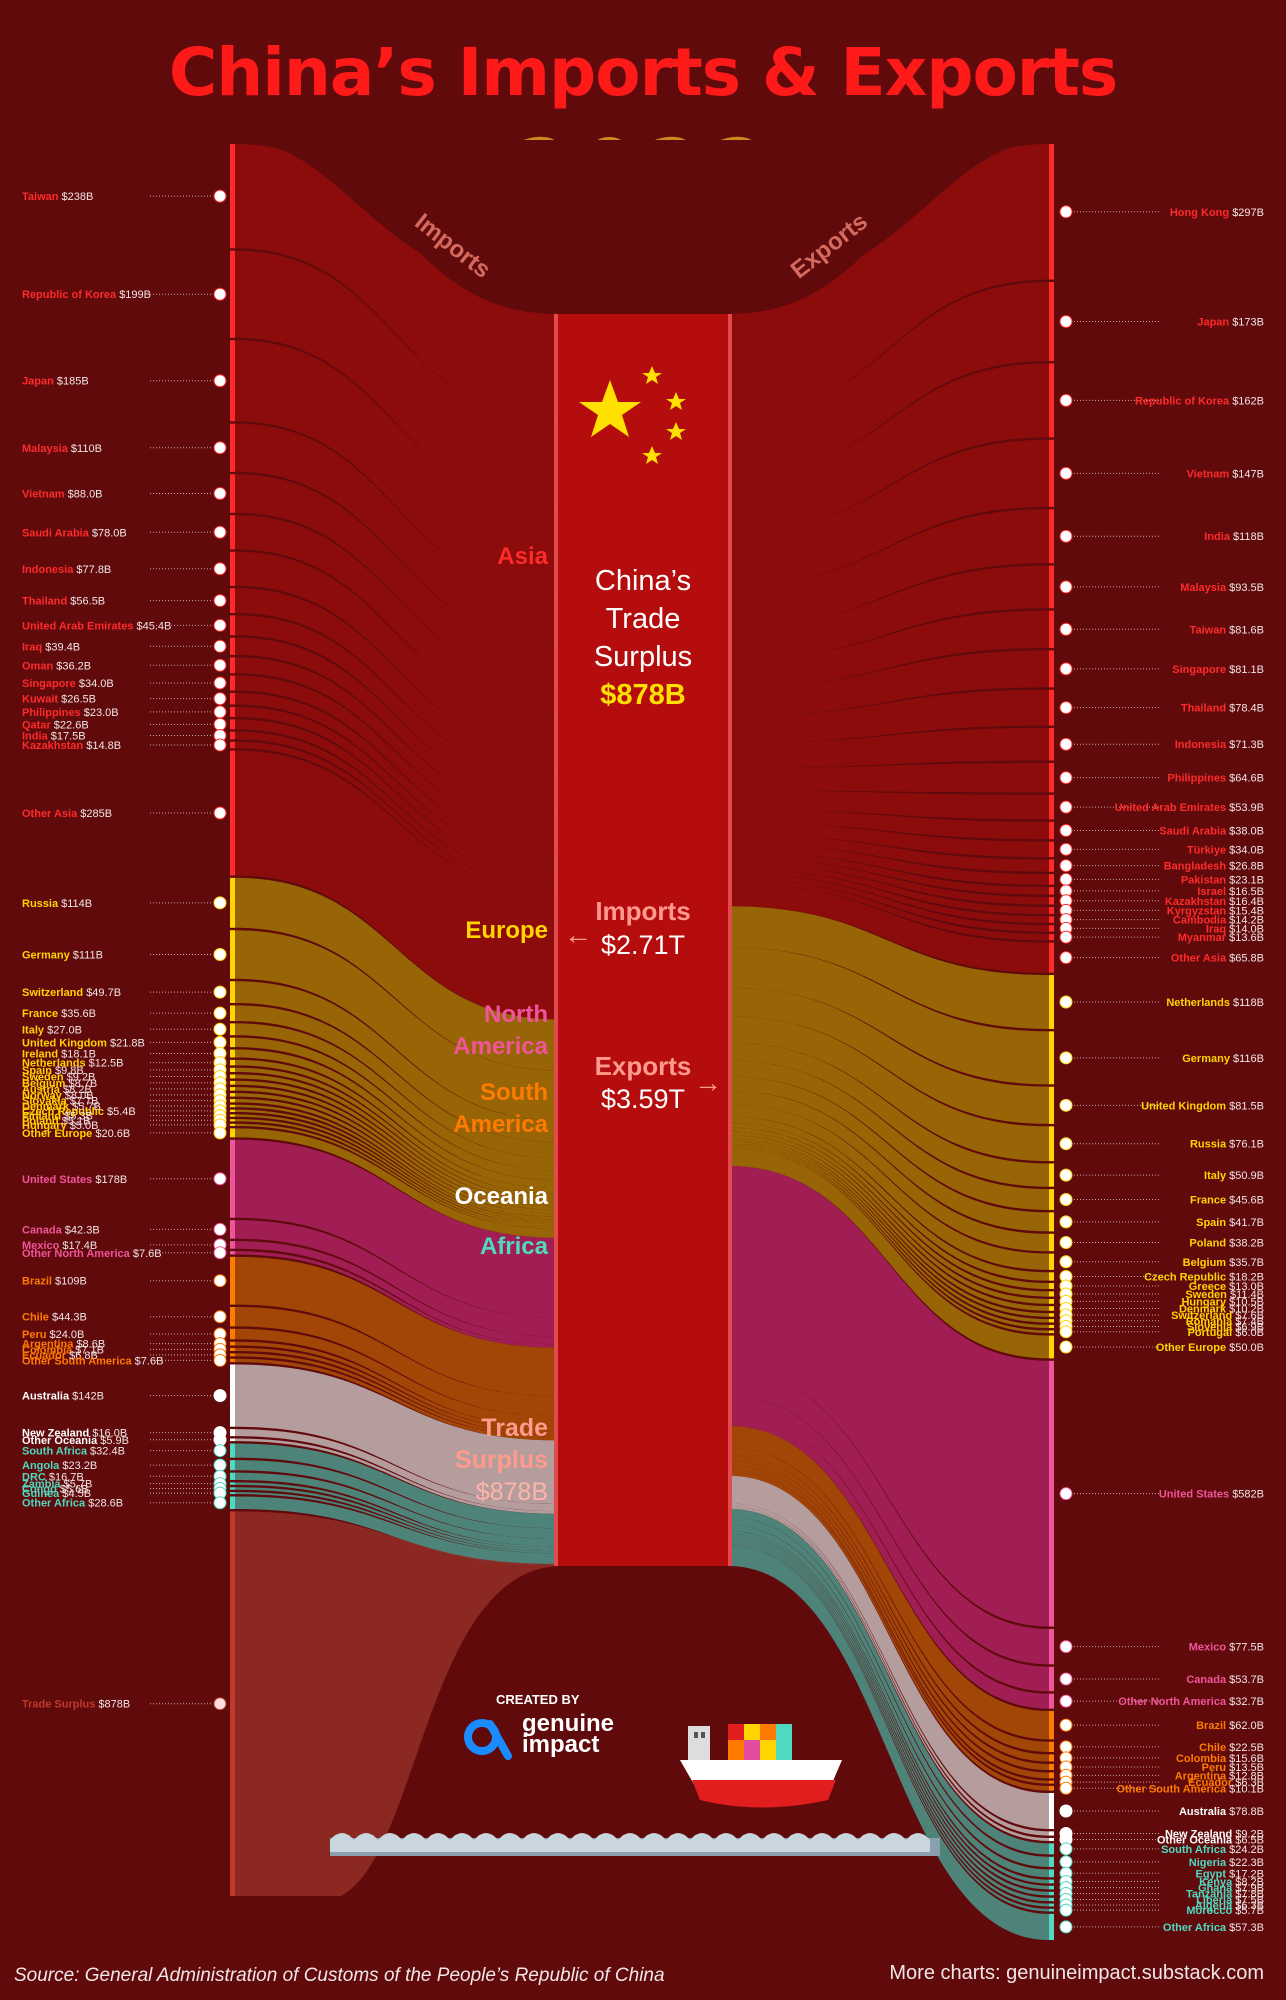  What do you see at coordinates (888, 881) in the screenshot?
I see `export-flow-kazakhstan` at bounding box center [888, 881].